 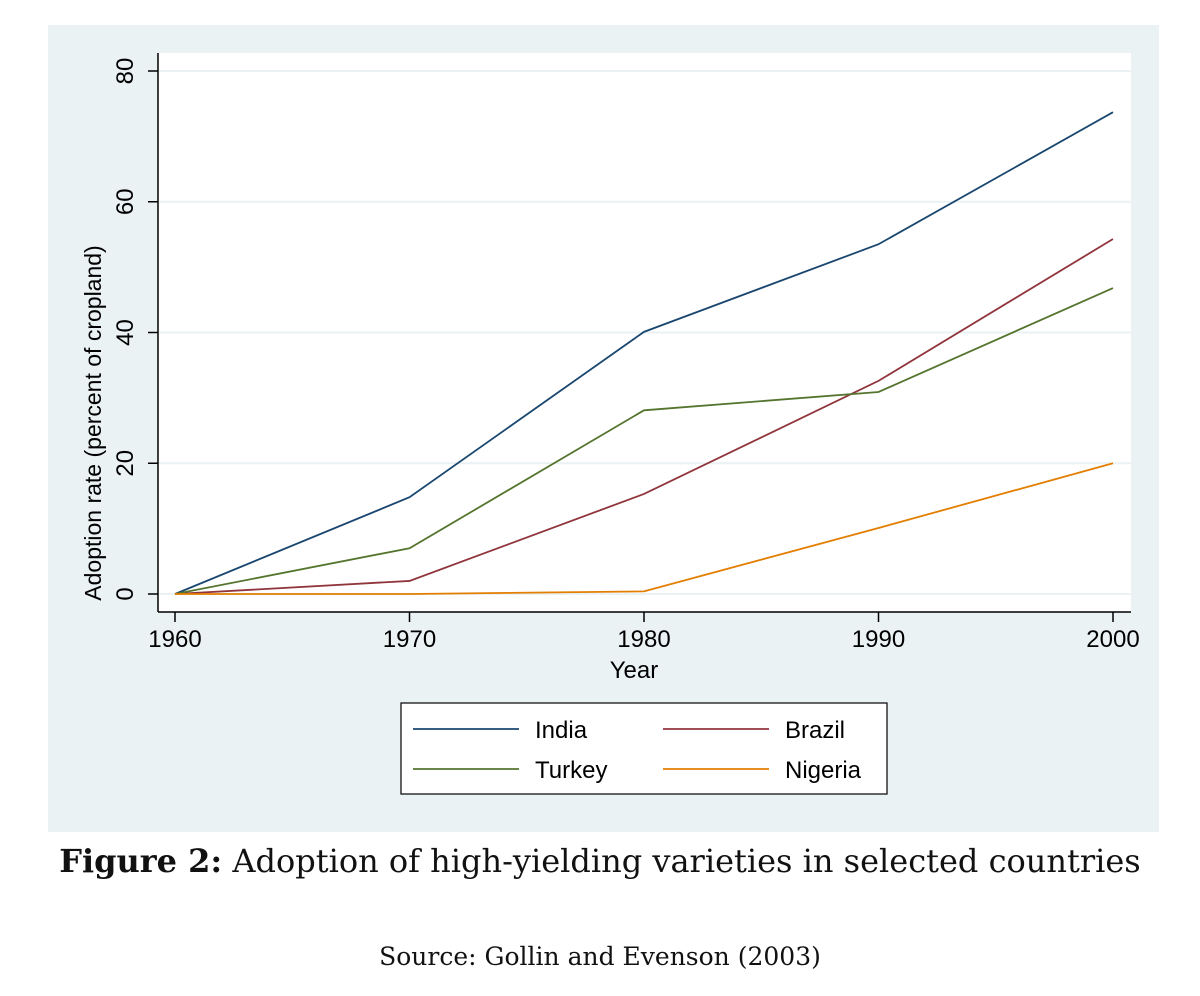 What do you see at coordinates (815, 730) in the screenshot?
I see `legend-label-brazil: Brazil` at bounding box center [815, 730].